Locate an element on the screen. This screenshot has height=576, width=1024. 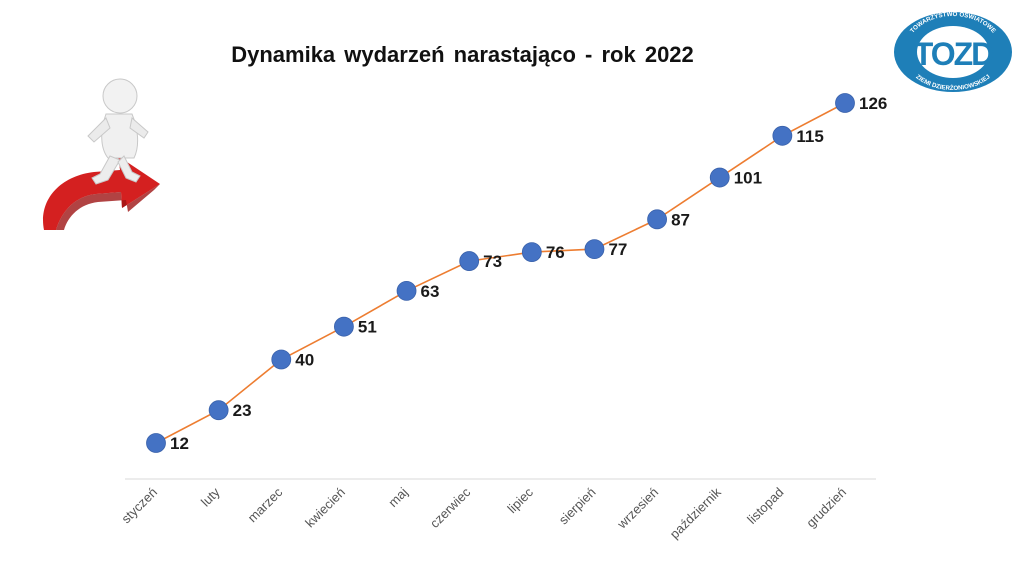
data-label-kwiecień: 51 is located at coordinates (367, 327).